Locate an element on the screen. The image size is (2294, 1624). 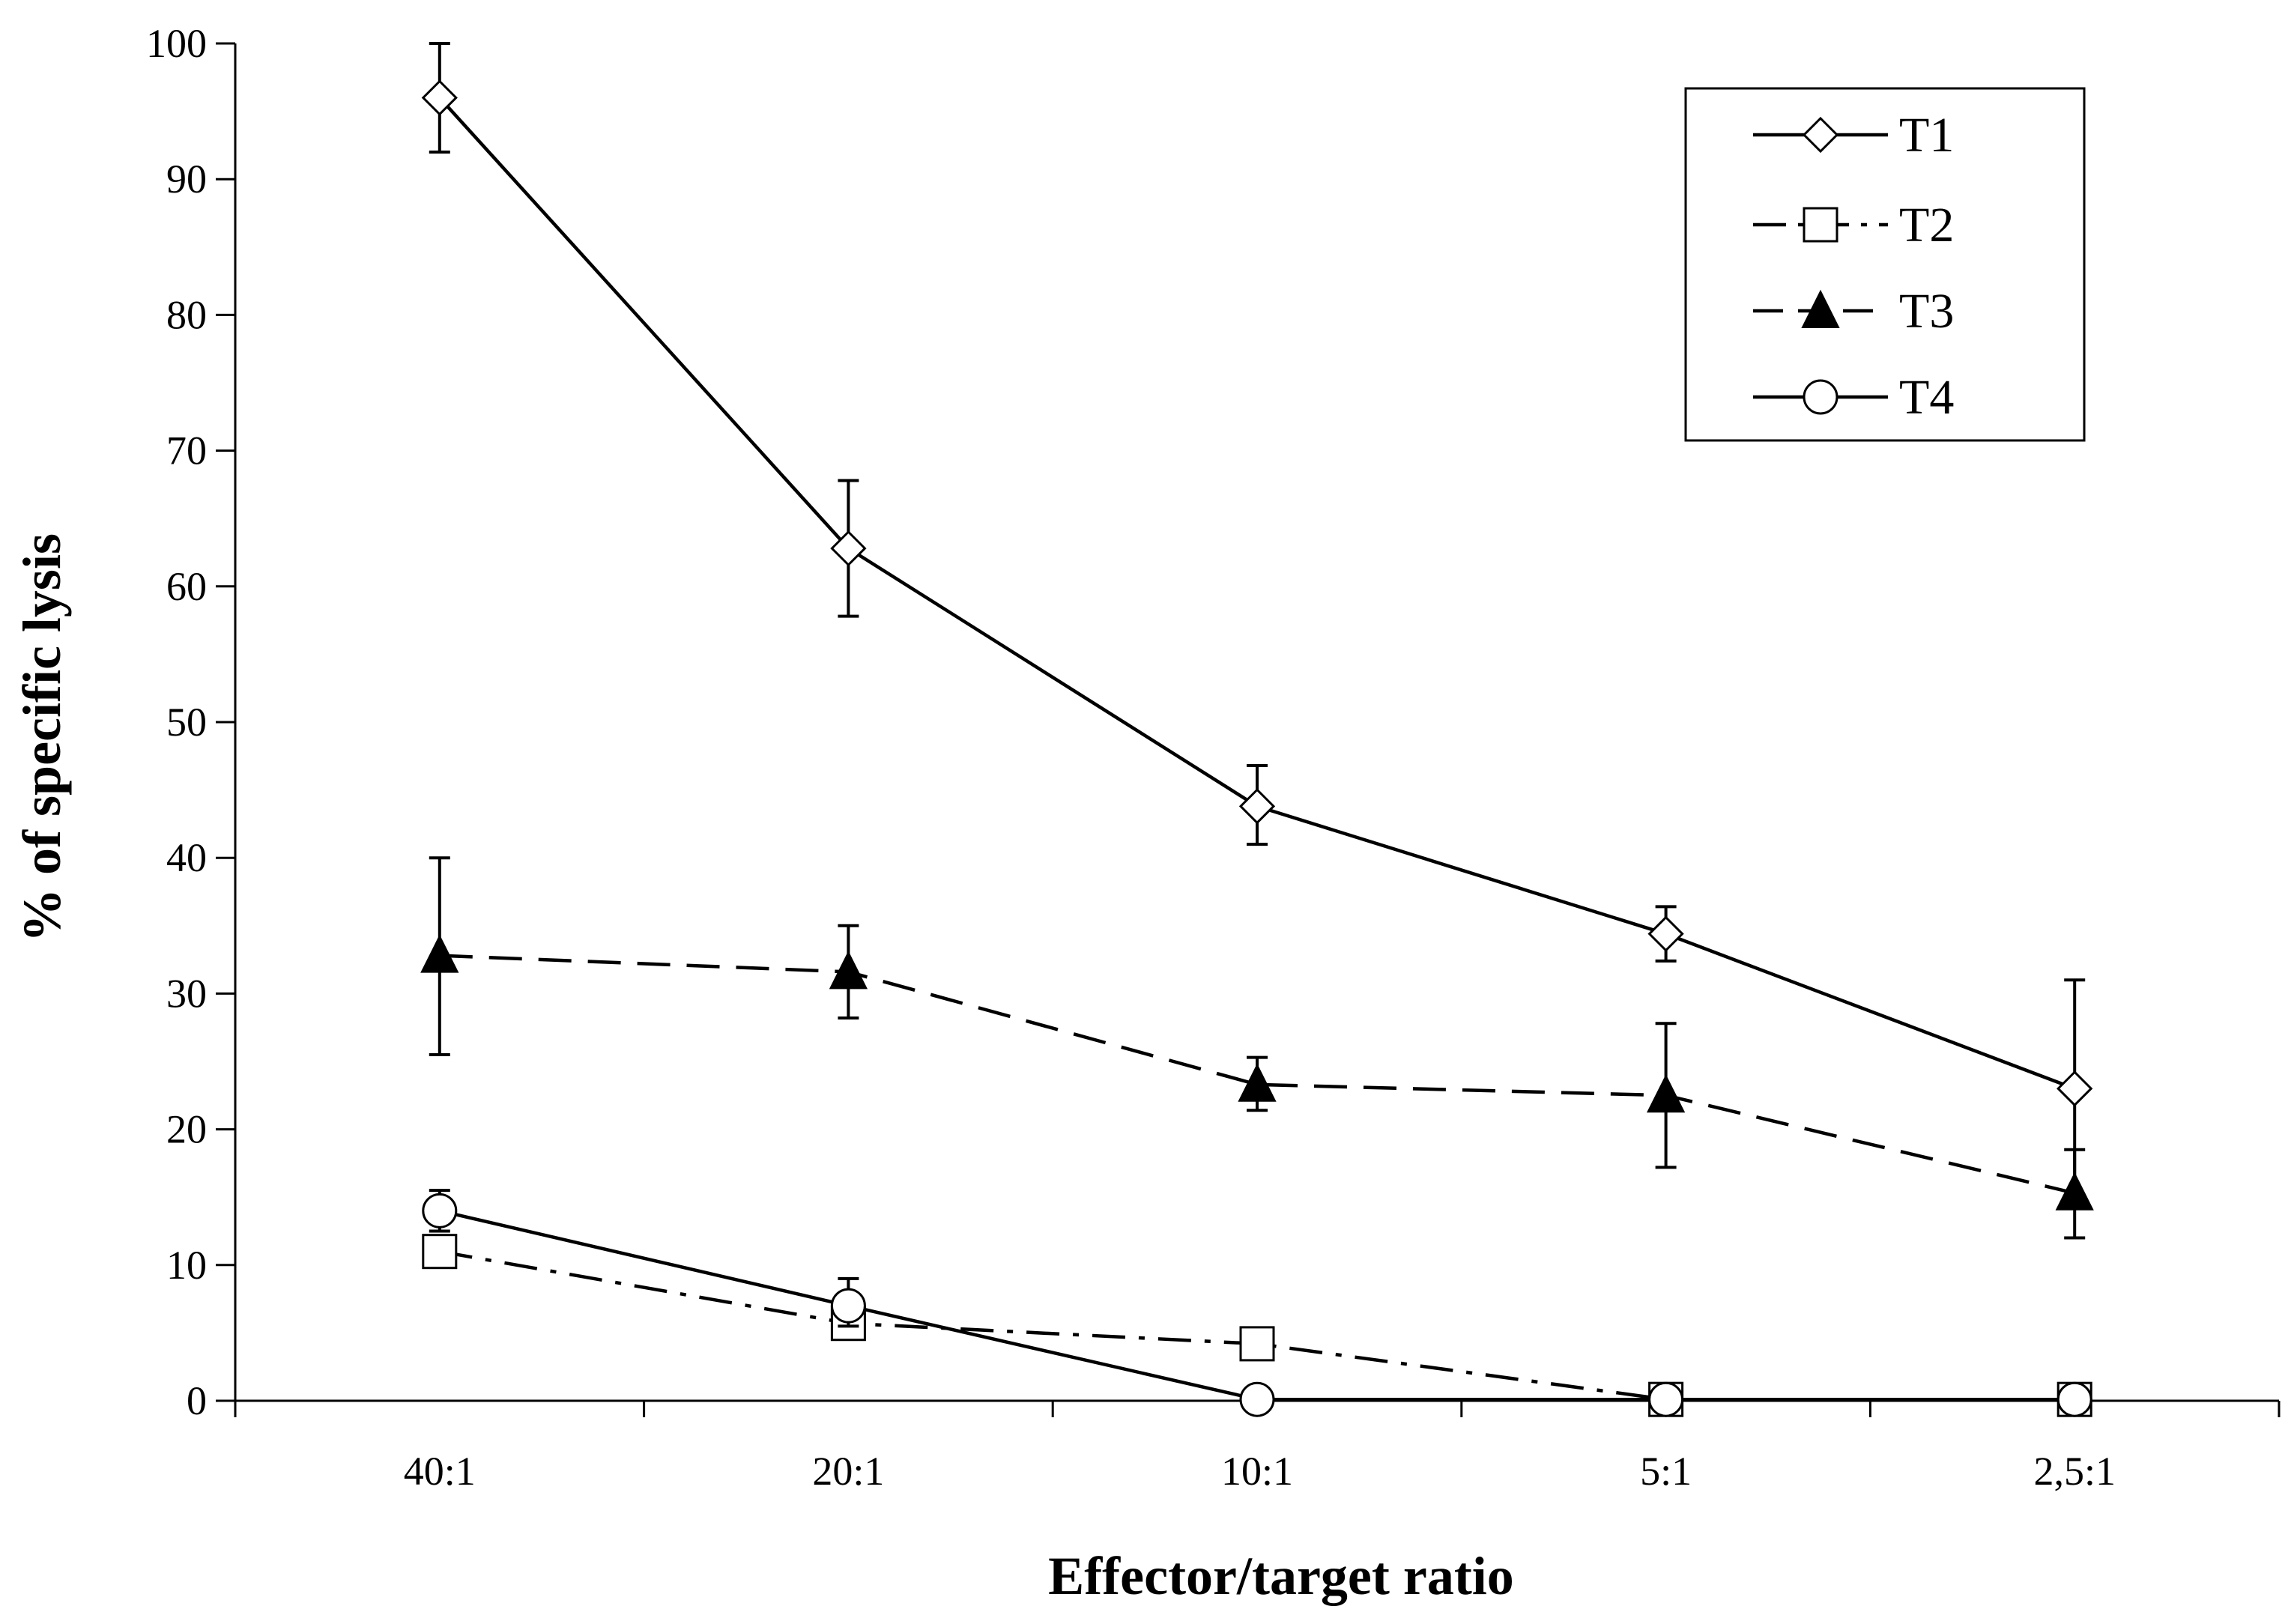
x-tick-label: 10:1 is located at coordinates (1257, 1471).